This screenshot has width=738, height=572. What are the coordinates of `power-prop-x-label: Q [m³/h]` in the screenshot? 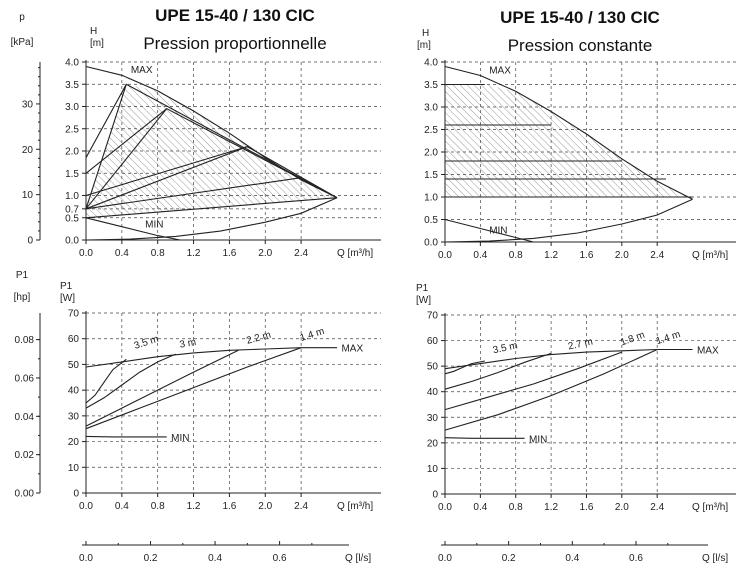 It's located at (355, 506).